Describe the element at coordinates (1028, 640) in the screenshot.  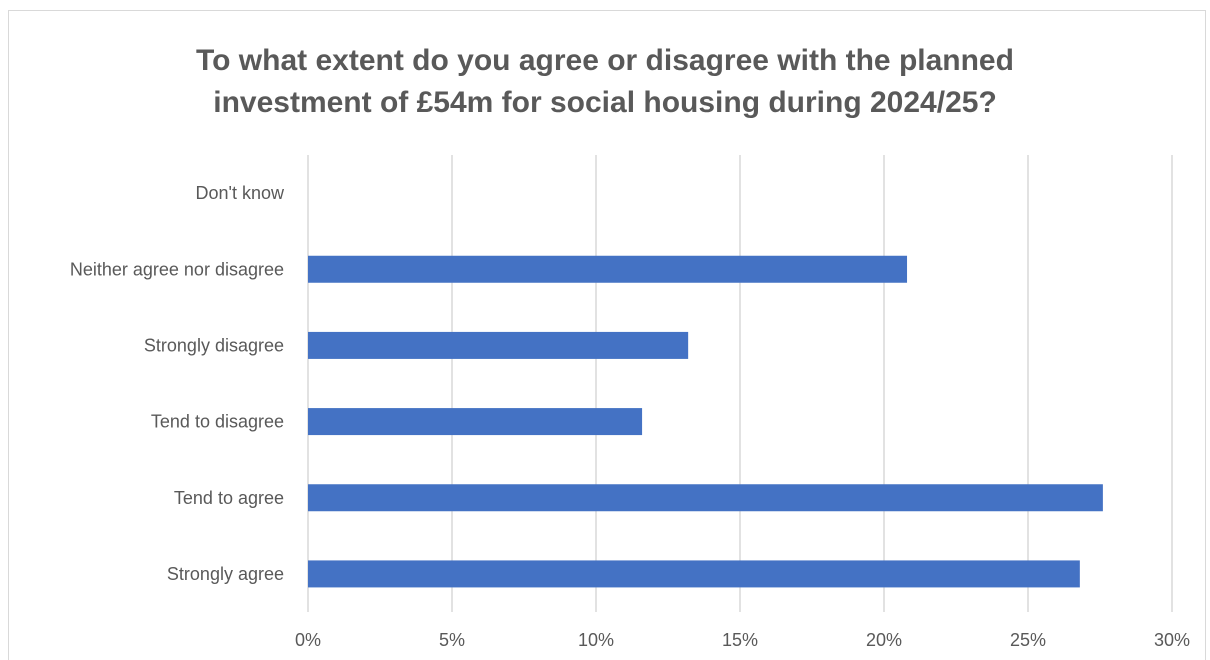
I see `x-tick-label: 25%` at that location.